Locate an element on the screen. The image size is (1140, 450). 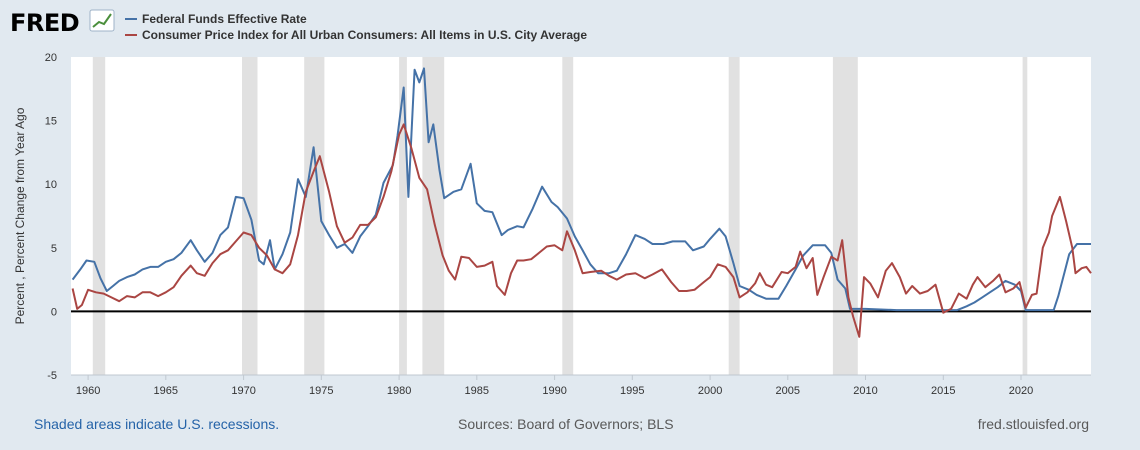
x-tick-label: 1995 is located at coordinates (632, 391).